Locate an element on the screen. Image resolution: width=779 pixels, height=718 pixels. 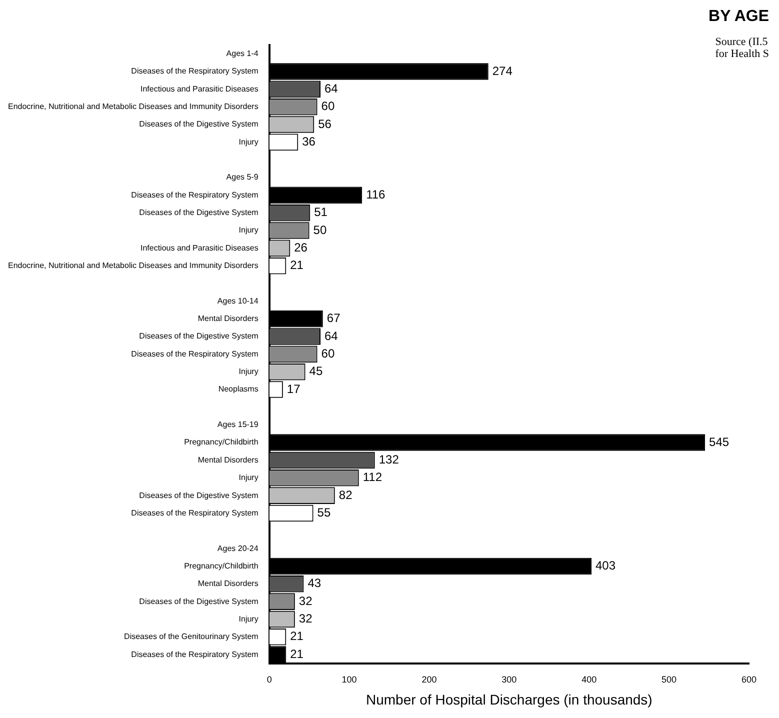
x-tick-label: 500 is located at coordinates (669, 679).